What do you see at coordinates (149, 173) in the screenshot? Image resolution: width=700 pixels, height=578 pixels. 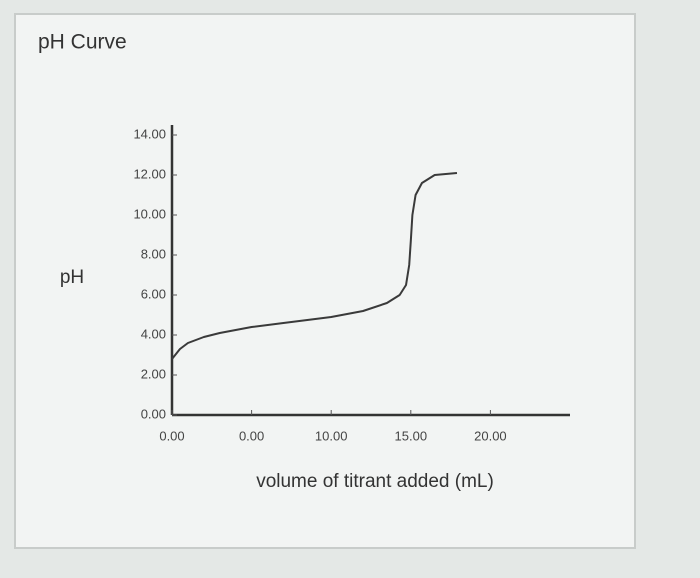 I see `y-tick-label: 12.00` at bounding box center [149, 173].